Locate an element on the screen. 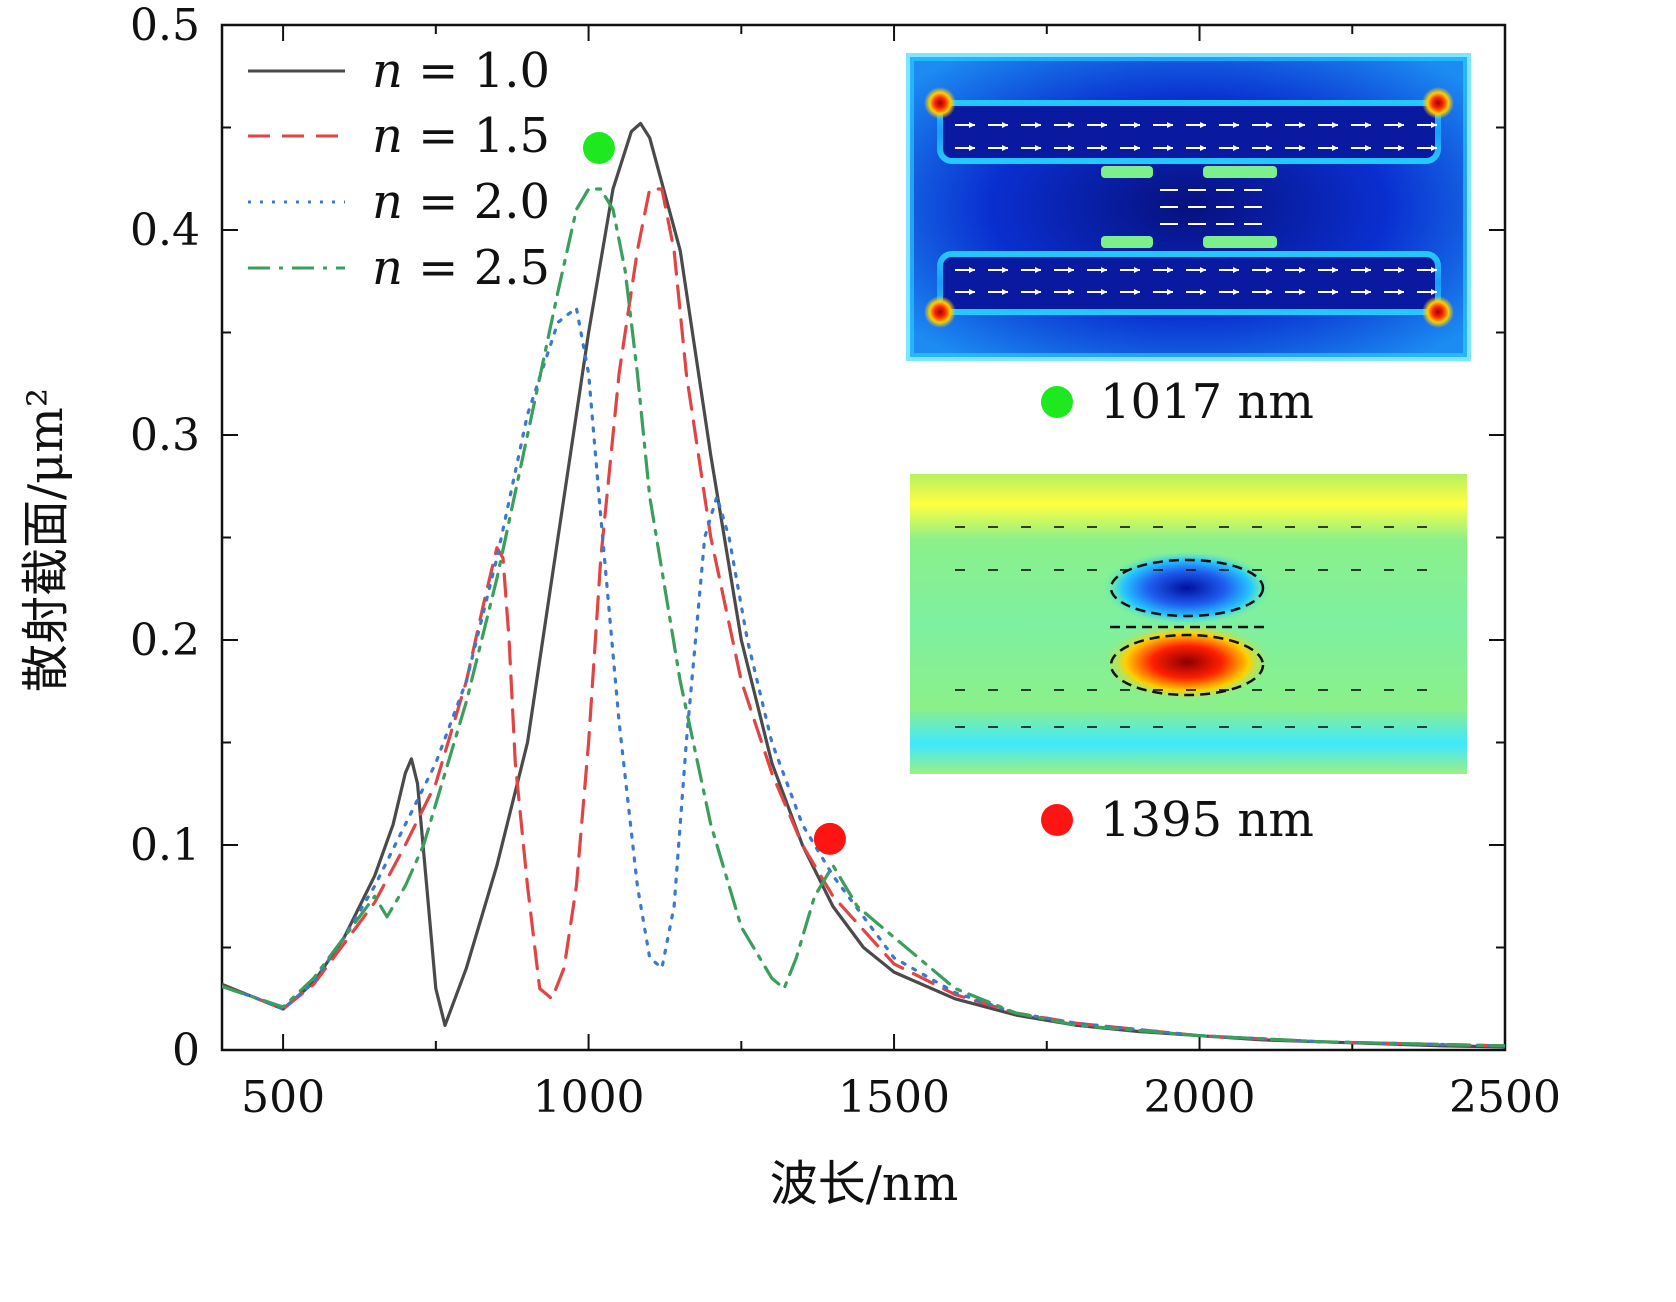 This screenshot has height=1302, width=1676. inset-label-1395: 1395 nm is located at coordinates (1177, 820).